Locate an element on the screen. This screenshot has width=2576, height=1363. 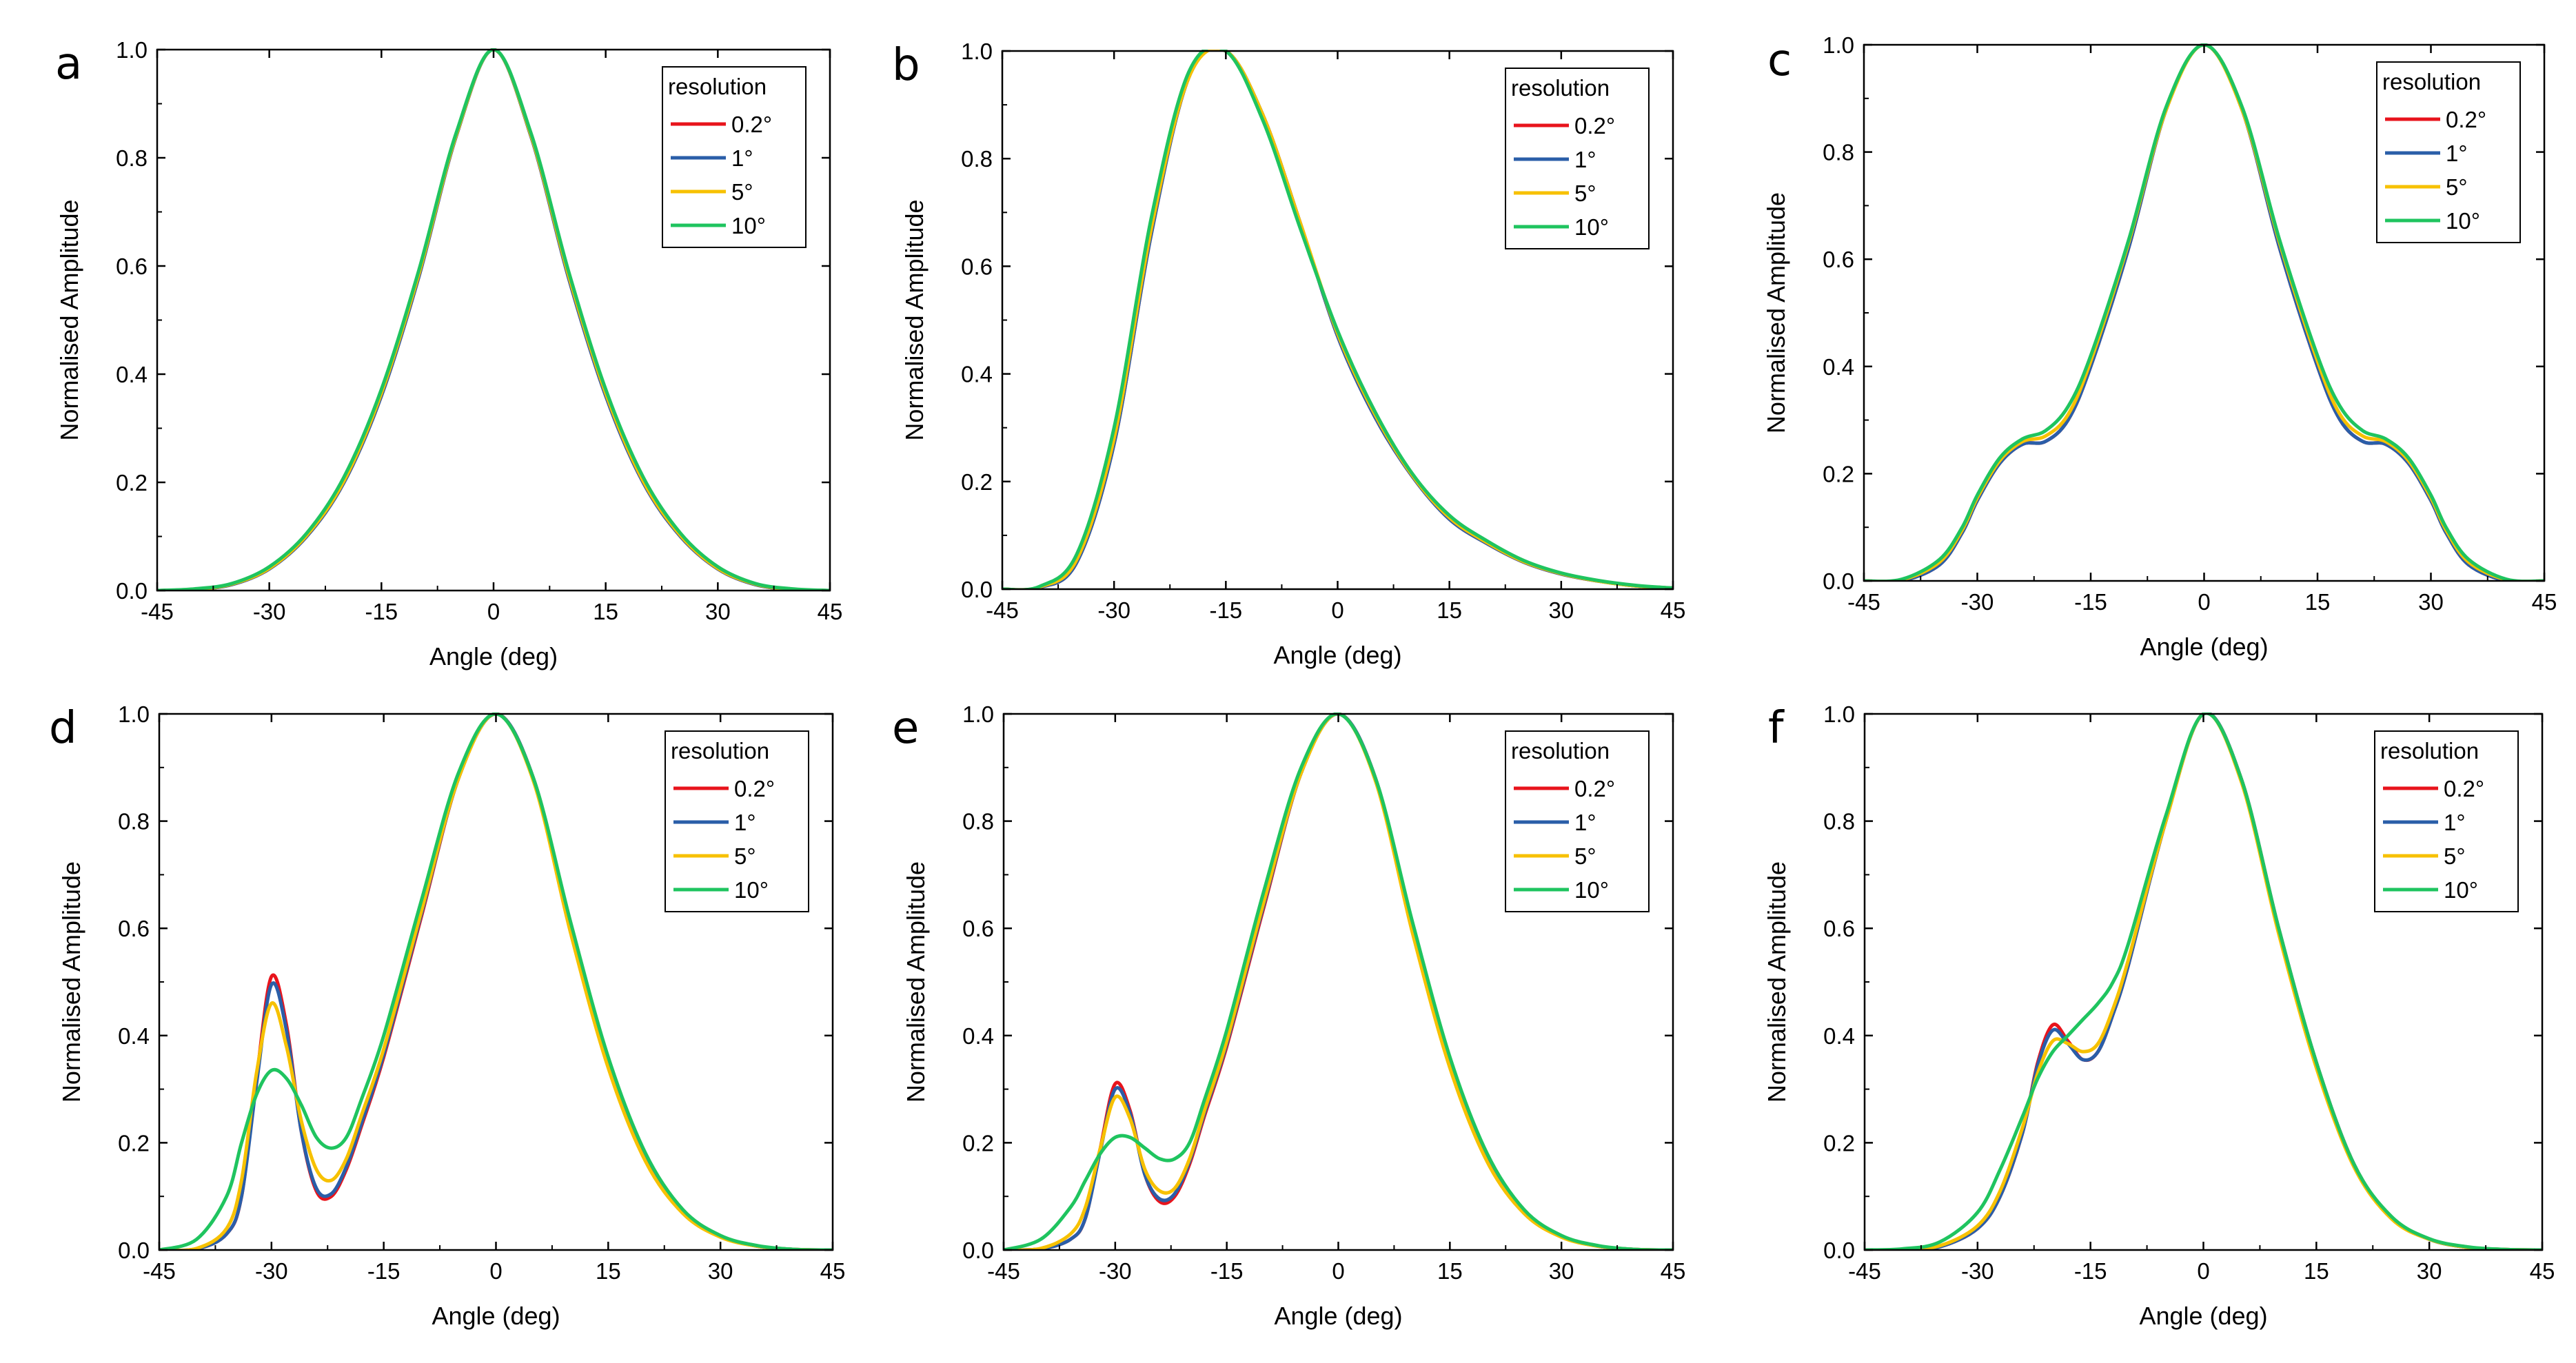
panel-letter: f is located at coordinates (1776, 728).